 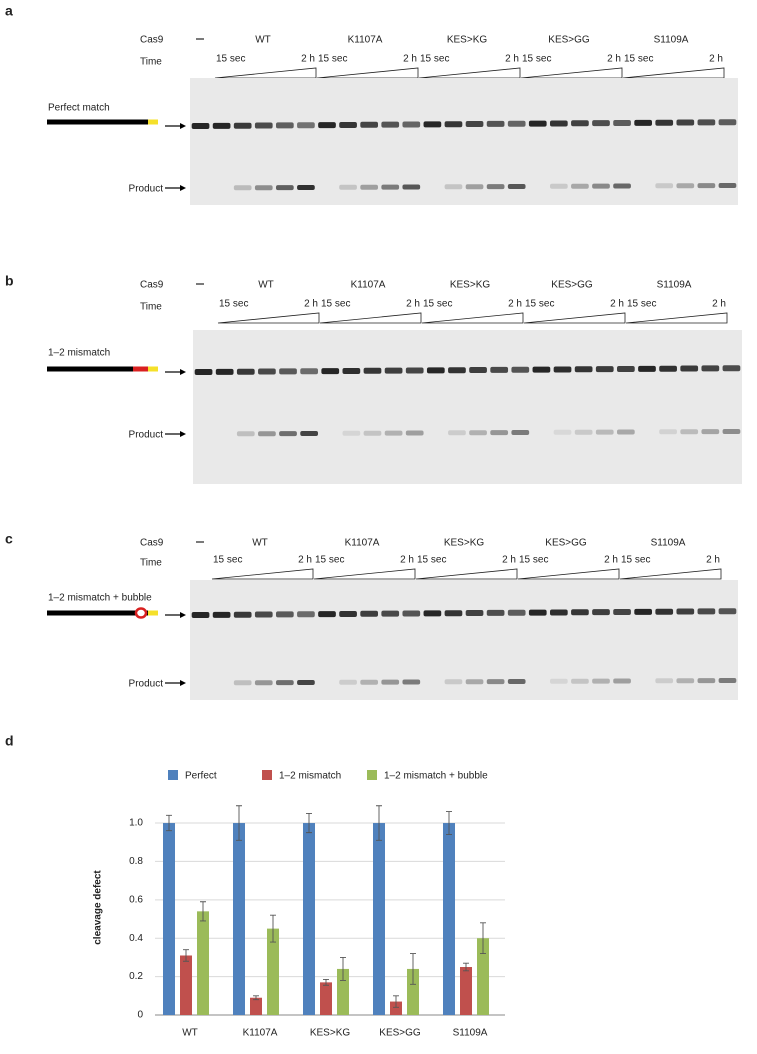 What do you see at coordinates (464, 640) in the screenshot?
I see `gel` at bounding box center [464, 640].